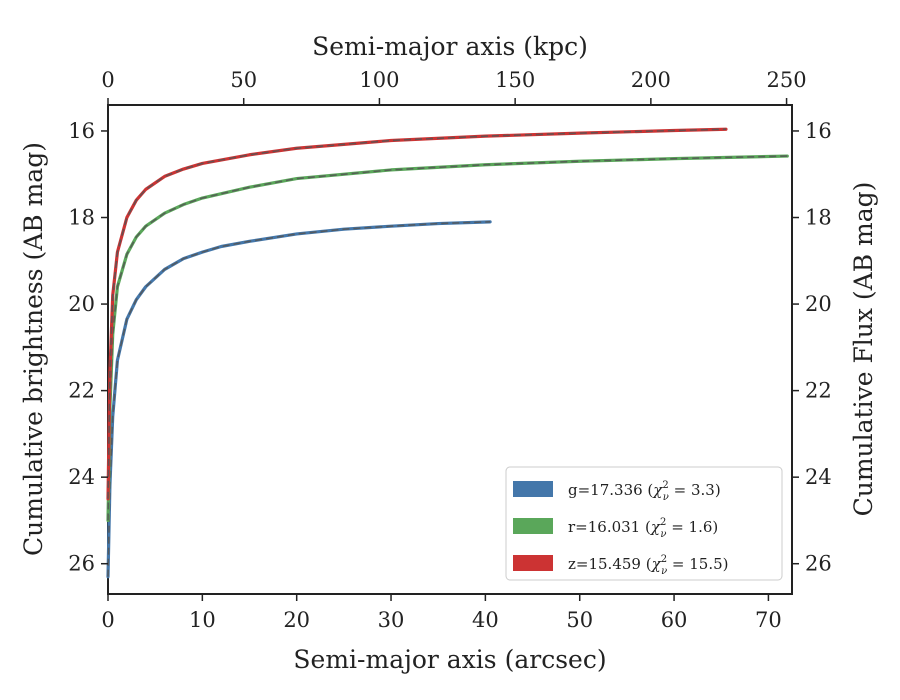 The height and width of the screenshot is (700, 900). Describe the element at coordinates (863, 349) in the screenshot. I see `right-y-axis-title: Cumulative Flux (AB mag)` at that location.